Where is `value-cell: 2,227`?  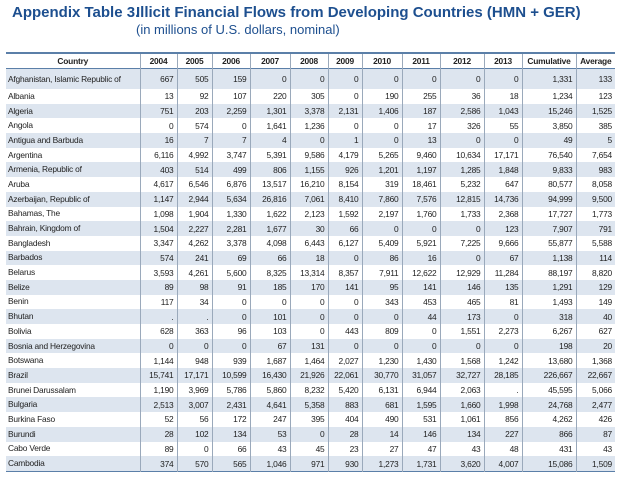 value-cell: 2,227 is located at coordinates (194, 228).